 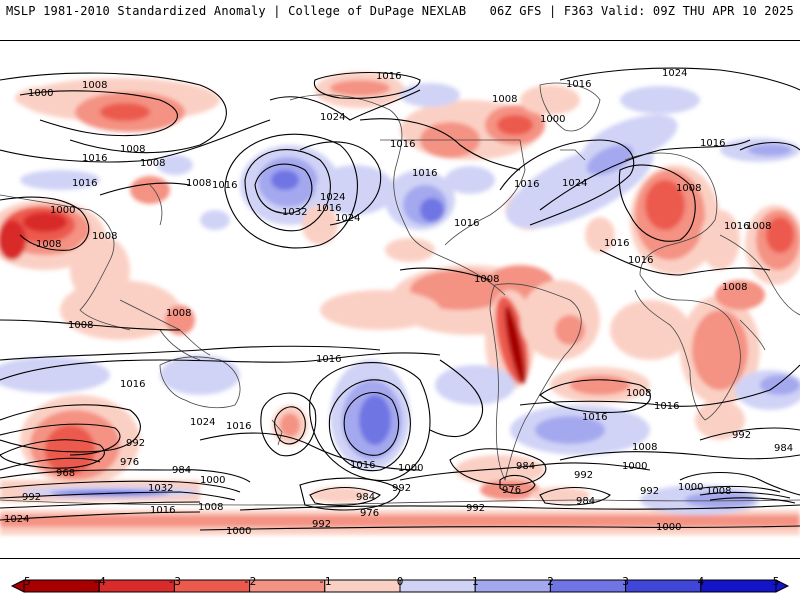 I want to click on colorbar, so click(x=400, y=586).